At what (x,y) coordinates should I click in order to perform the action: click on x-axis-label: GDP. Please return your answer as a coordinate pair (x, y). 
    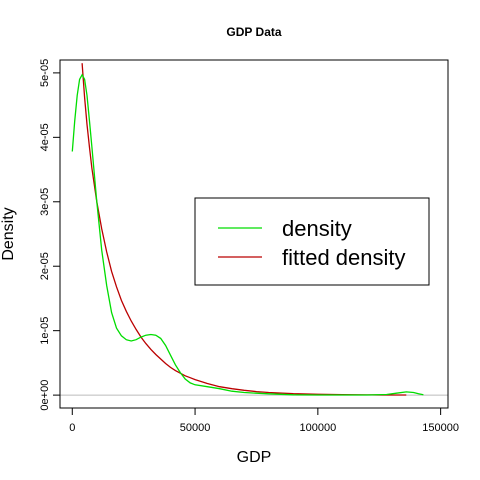
    Looking at the image, I should click on (254, 457).